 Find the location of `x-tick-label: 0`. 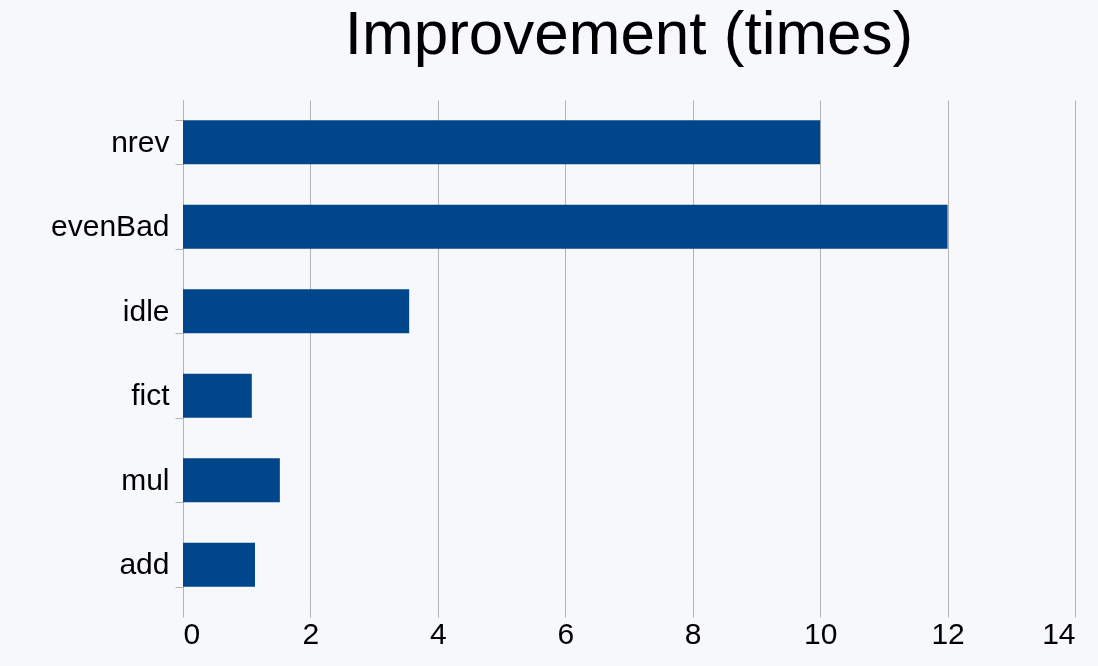

x-tick-label: 0 is located at coordinates (192, 633).